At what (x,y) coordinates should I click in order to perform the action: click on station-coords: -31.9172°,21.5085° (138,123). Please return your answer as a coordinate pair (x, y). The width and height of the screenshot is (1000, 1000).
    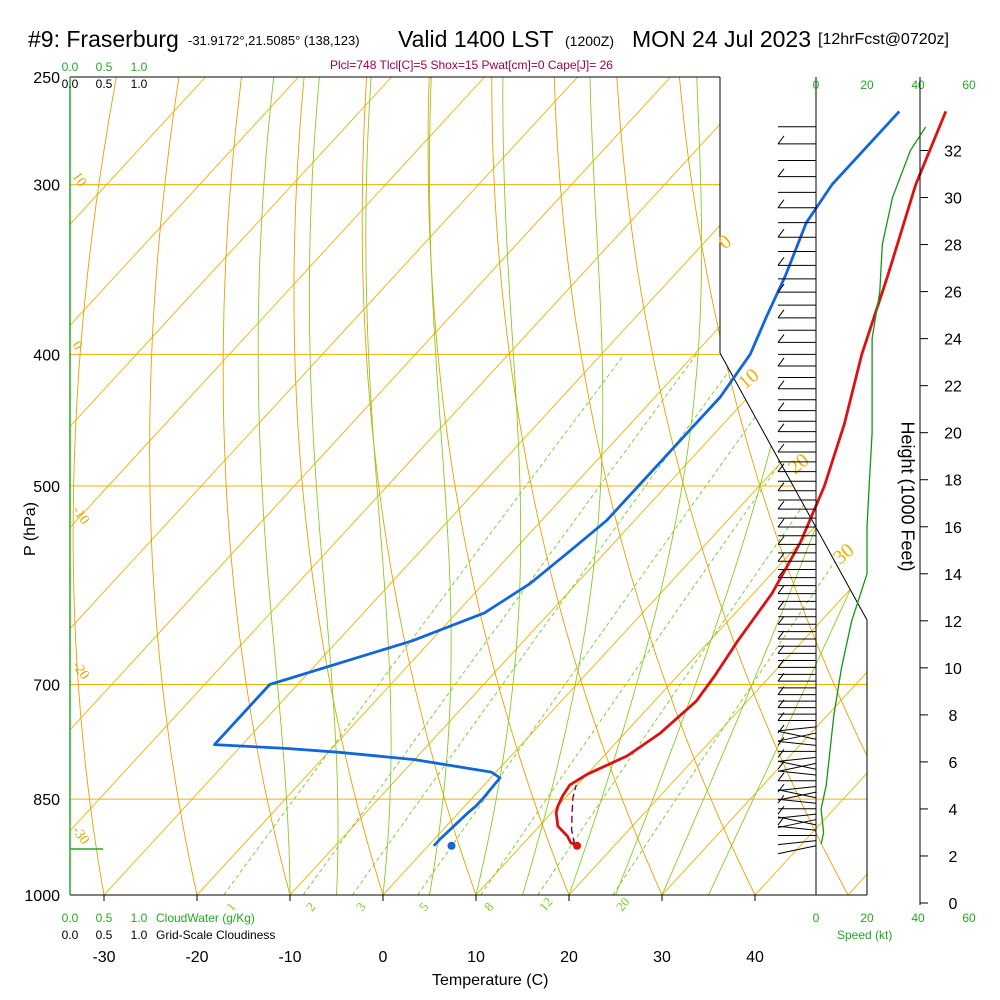
    Looking at the image, I should click on (274, 40).